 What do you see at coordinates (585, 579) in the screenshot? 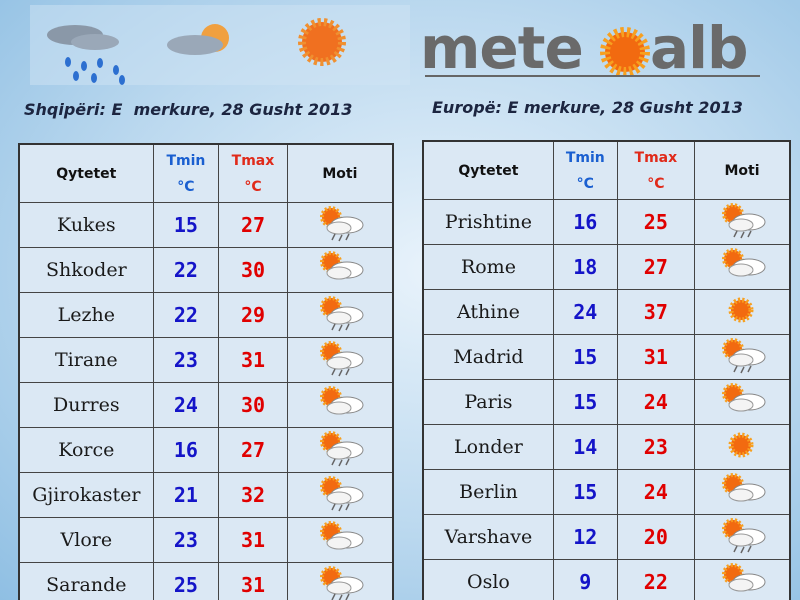
I see `tmin-cell: 9` at bounding box center [585, 579].